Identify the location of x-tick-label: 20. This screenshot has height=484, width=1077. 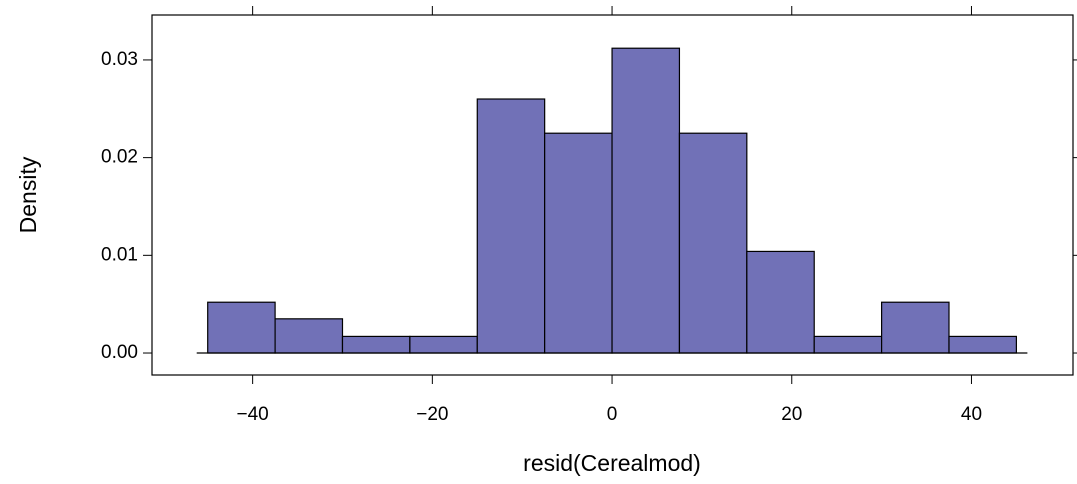
(791, 414).